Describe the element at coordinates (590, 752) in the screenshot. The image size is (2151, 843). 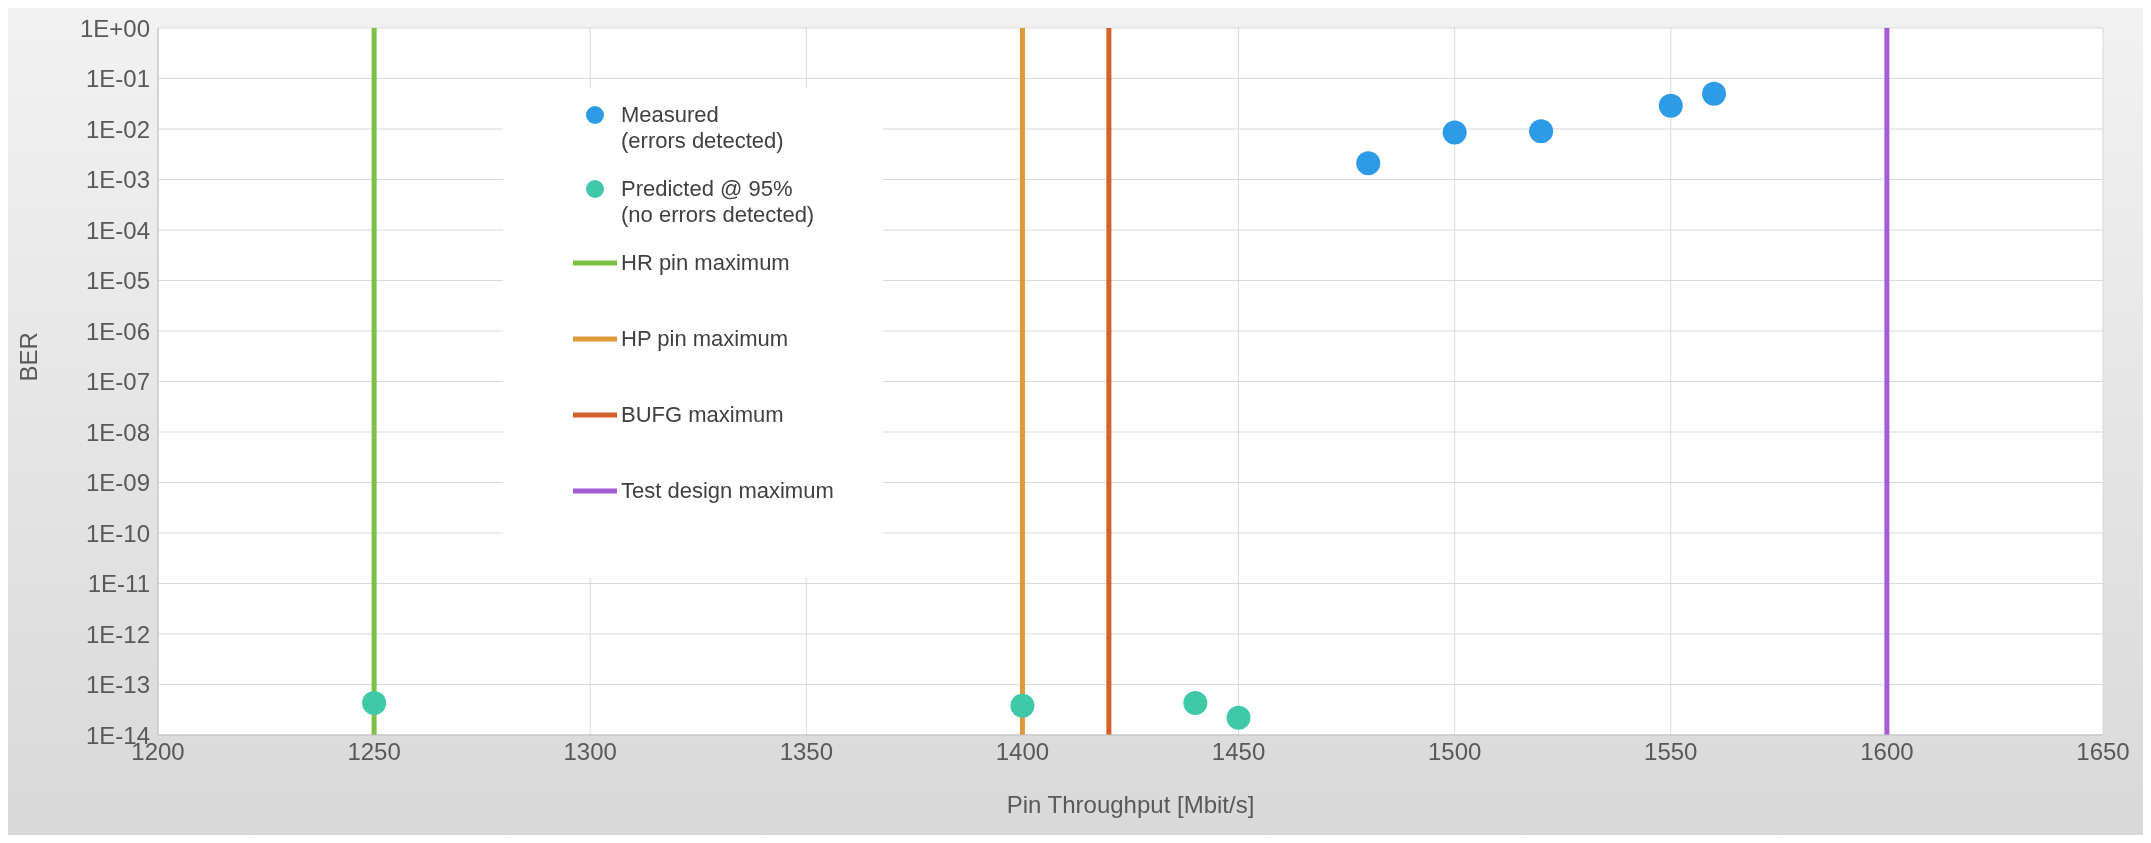
I see `x-tick-label: 1300` at that location.